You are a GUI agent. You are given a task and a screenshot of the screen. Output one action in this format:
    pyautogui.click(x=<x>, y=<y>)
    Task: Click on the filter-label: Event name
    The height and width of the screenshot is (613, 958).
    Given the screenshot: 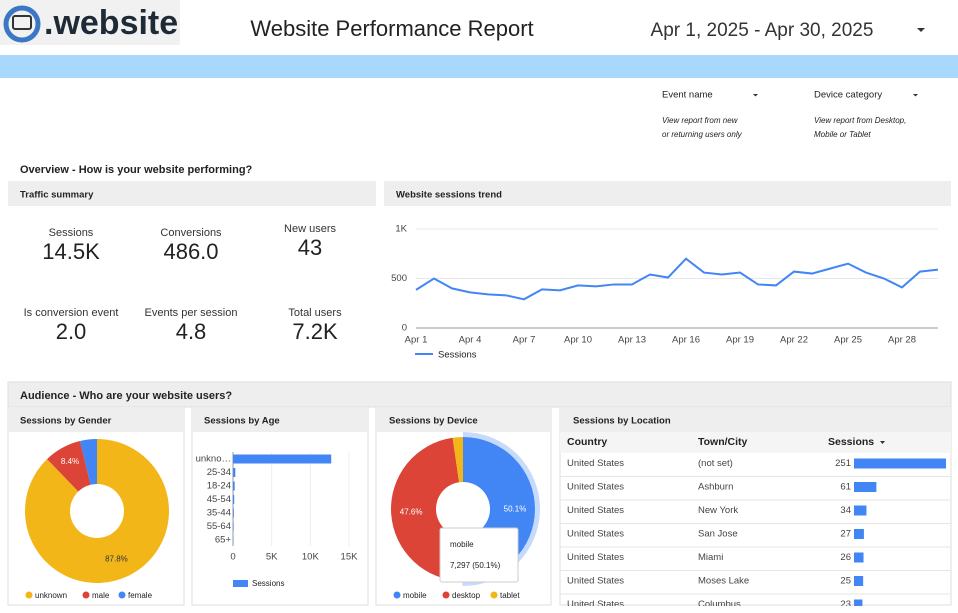 What is the action you would take?
    pyautogui.click(x=687, y=95)
    